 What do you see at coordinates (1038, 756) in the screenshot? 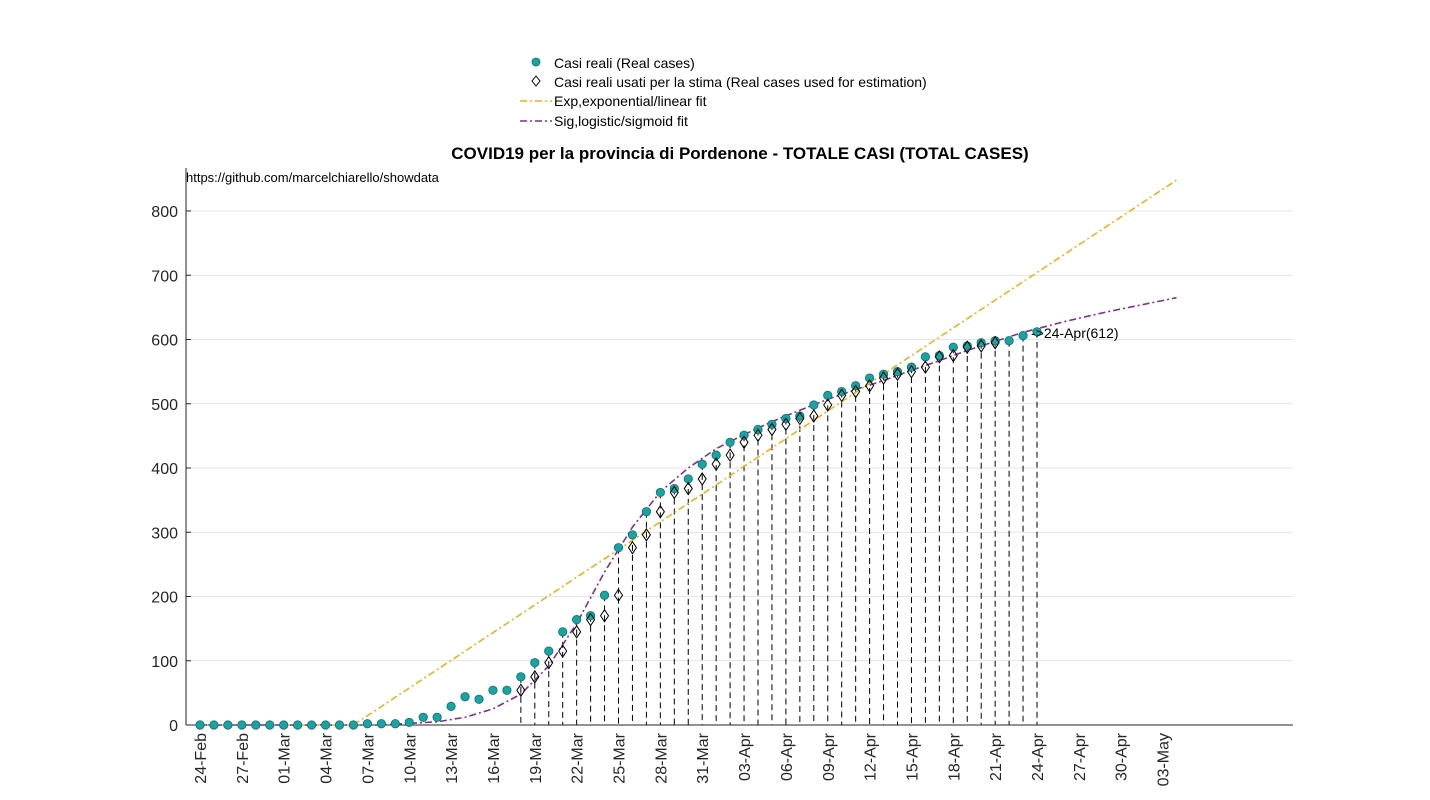
I see `x-tick-label: 24-Apr` at bounding box center [1038, 756].